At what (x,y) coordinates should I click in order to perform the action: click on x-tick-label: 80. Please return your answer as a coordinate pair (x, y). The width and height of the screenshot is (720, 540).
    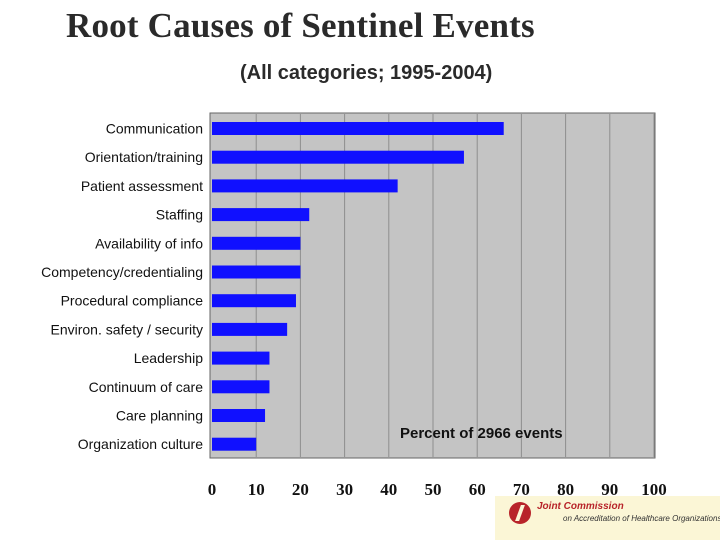
    Looking at the image, I should click on (565, 489).